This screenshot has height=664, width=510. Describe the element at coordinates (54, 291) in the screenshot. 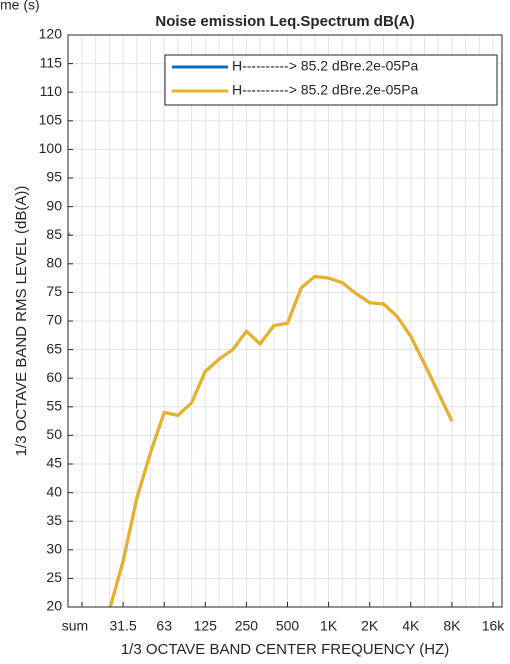

I see `y-tick-label: 75` at that location.